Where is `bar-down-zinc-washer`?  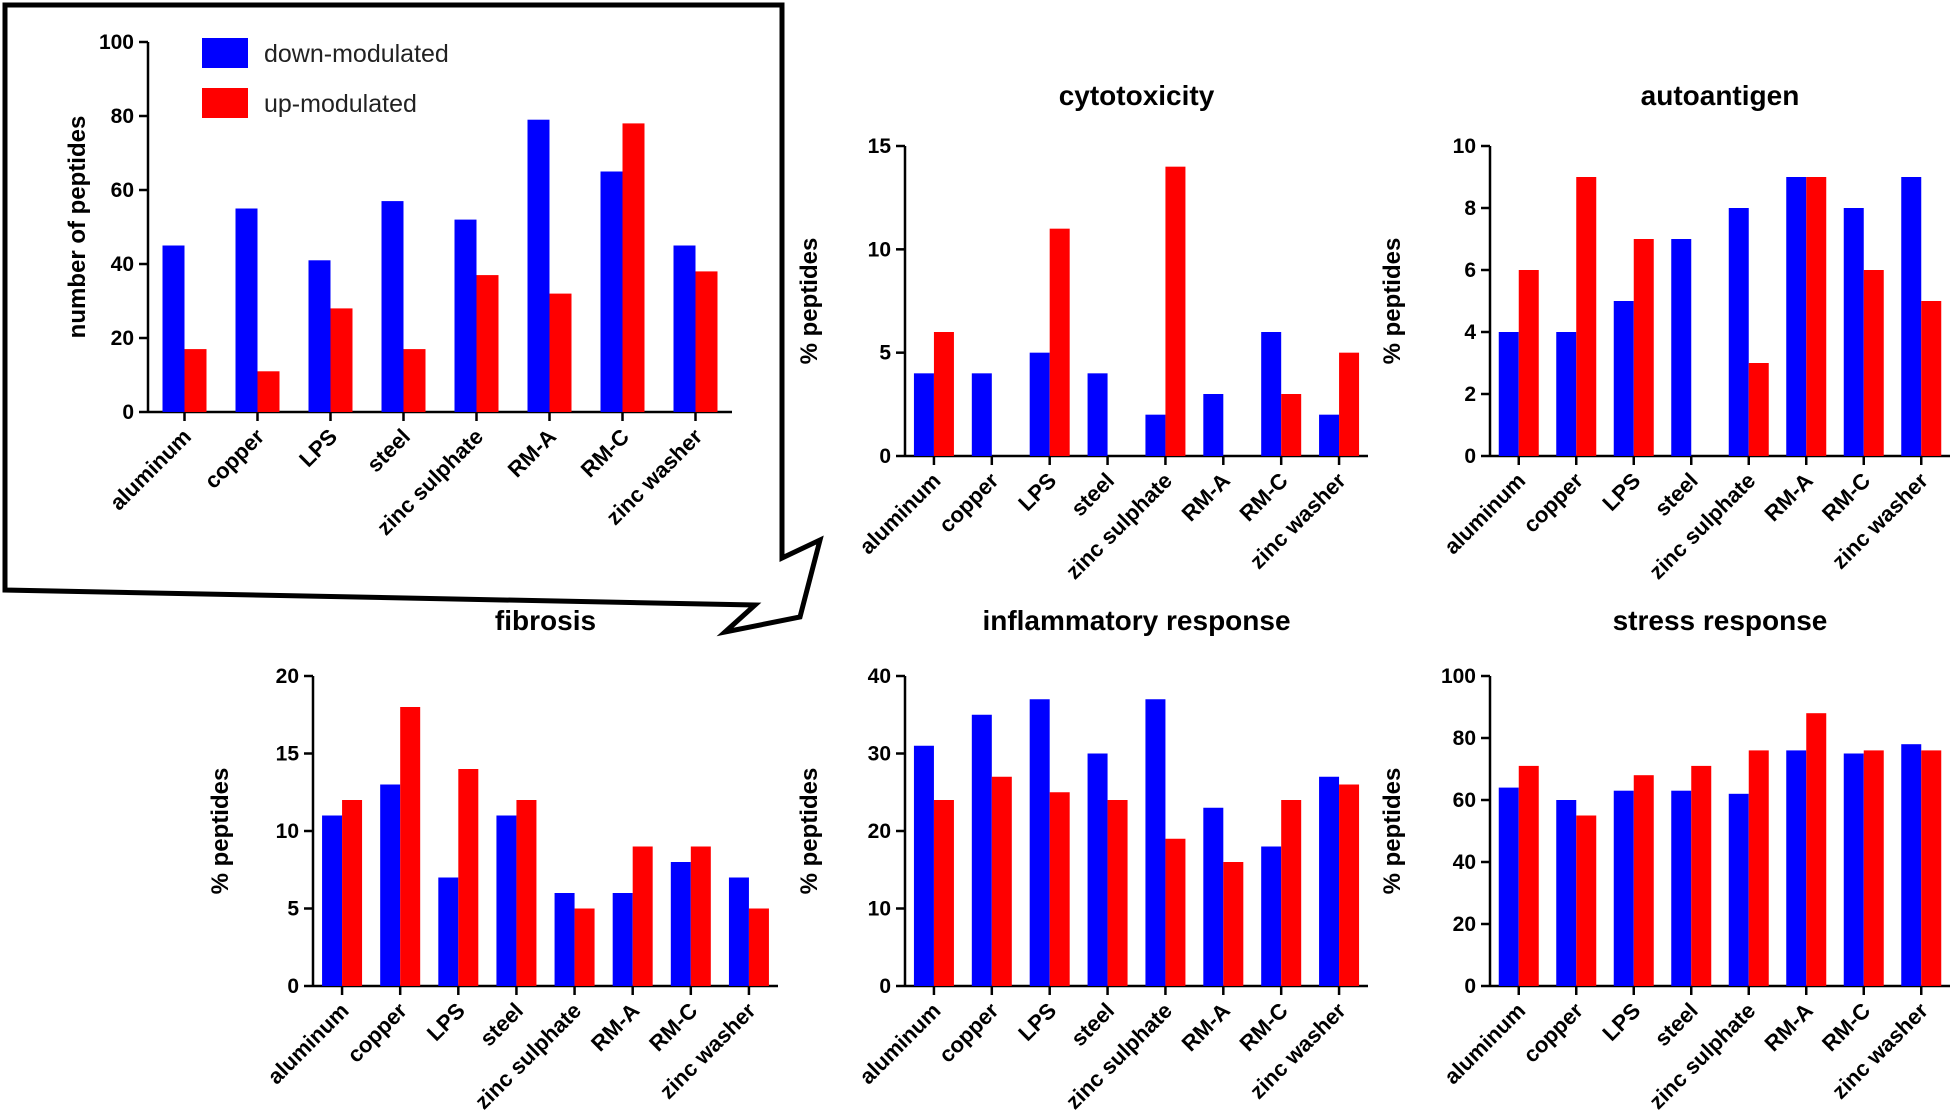
bar-down-zinc-washer is located at coordinates (1911, 865).